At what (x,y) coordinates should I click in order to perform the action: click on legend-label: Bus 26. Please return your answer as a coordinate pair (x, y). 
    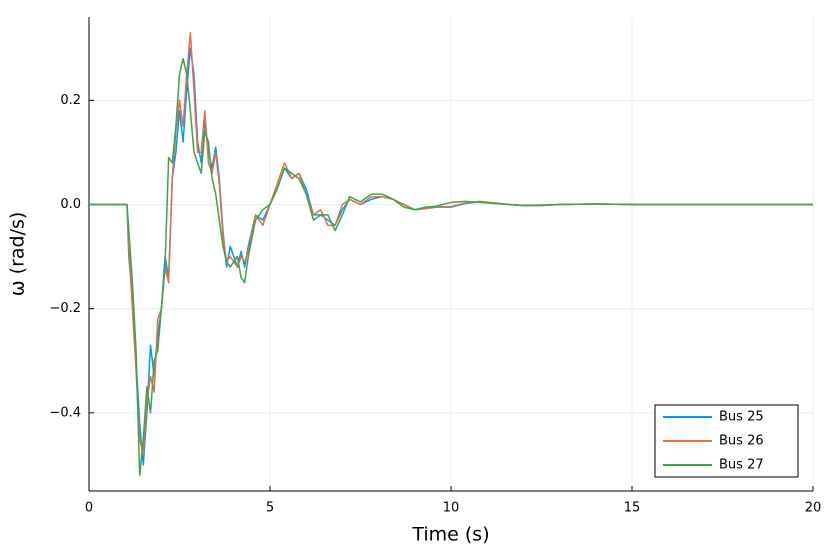
    Looking at the image, I should click on (741, 441).